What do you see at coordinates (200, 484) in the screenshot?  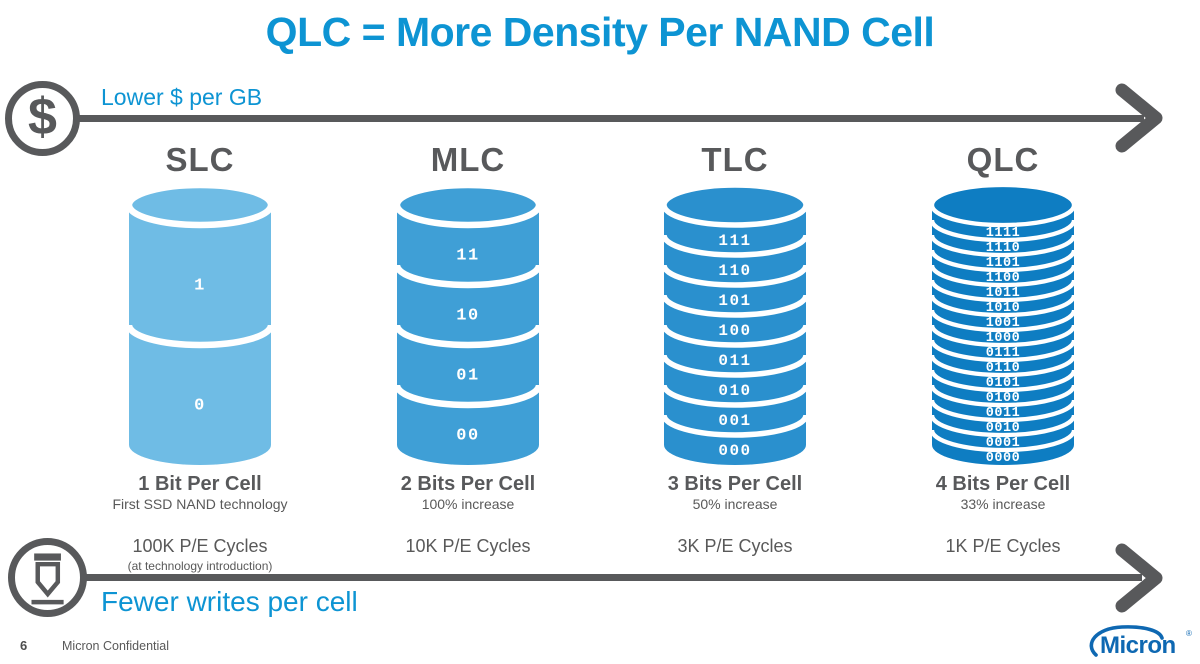 I see `bits-per-cell-label: 1 Bit Per Cell` at bounding box center [200, 484].